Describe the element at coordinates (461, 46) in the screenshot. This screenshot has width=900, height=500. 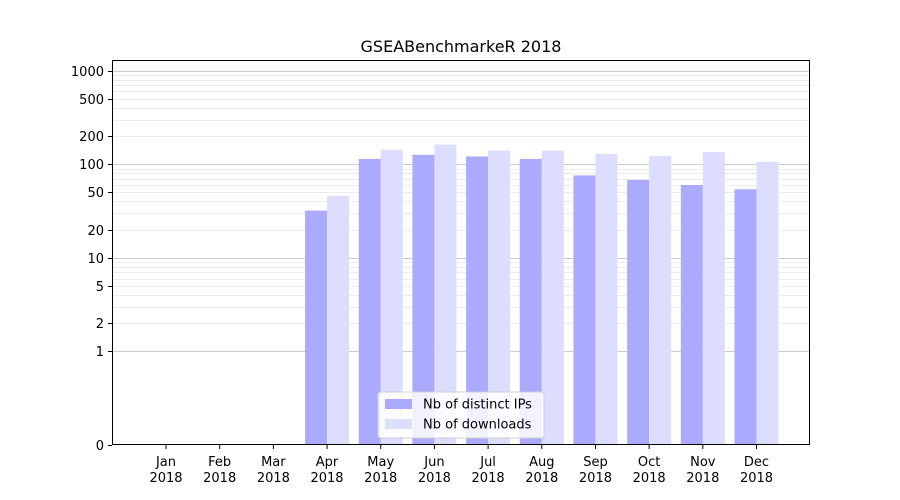
I see `chart-title: GSEABenchmarkeR 2018` at that location.